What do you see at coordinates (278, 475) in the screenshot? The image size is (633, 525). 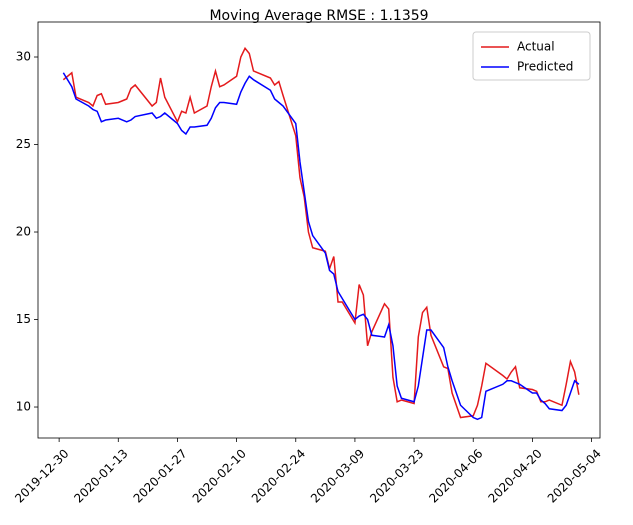 I see `x-tick-label: 2020-02-24` at bounding box center [278, 475].